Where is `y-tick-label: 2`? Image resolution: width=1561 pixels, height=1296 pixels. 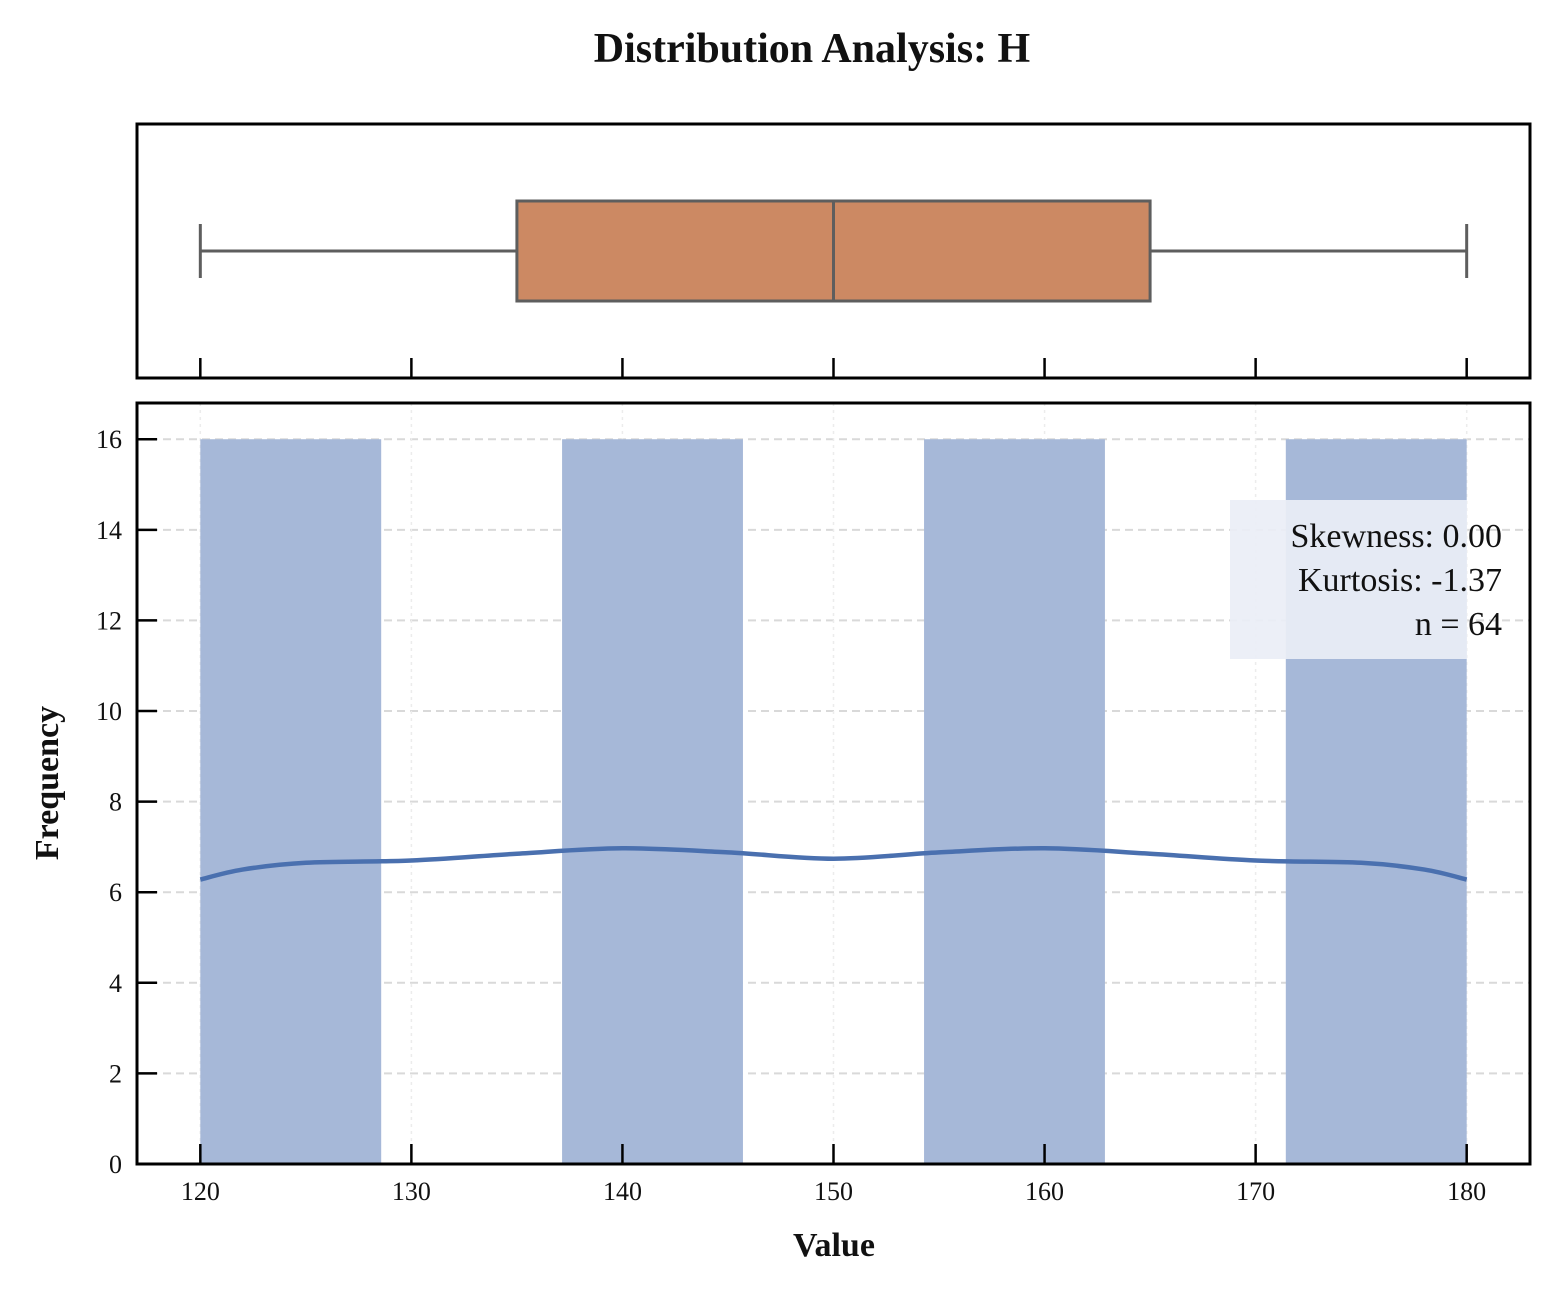
y-tick-label: 2 is located at coordinates (115, 1073).